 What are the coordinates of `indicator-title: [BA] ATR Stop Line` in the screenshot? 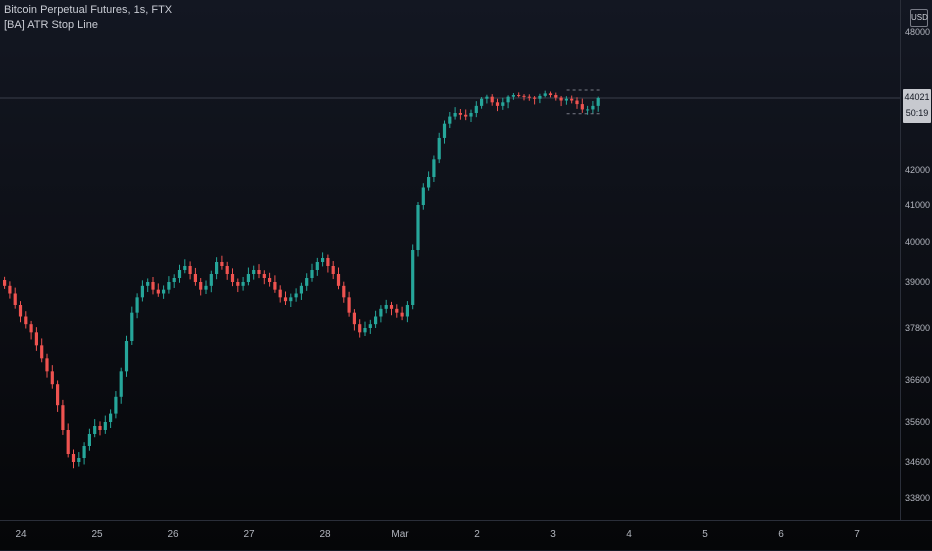 It's located at (51, 25).